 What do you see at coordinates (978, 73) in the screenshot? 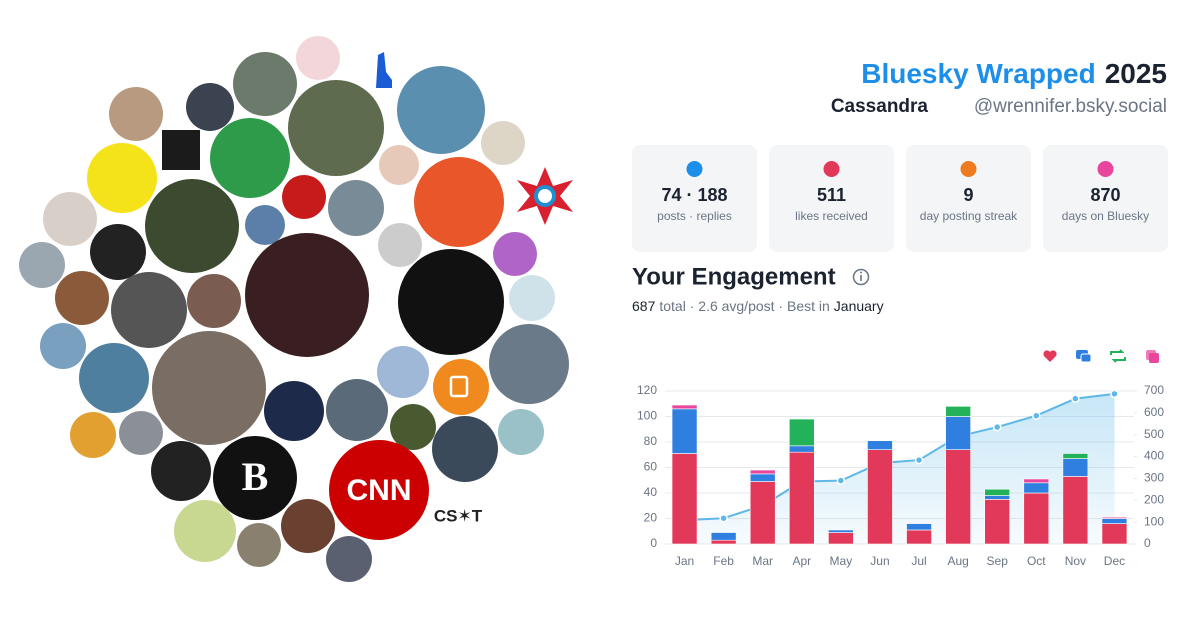
I see `title-brand: Bluesky Wrapped` at bounding box center [978, 73].